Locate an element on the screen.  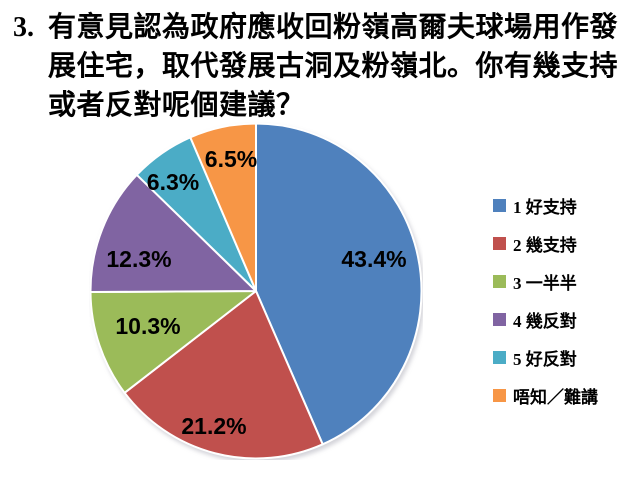
legend-label: 唔知／難講 is located at coordinates (555, 397).